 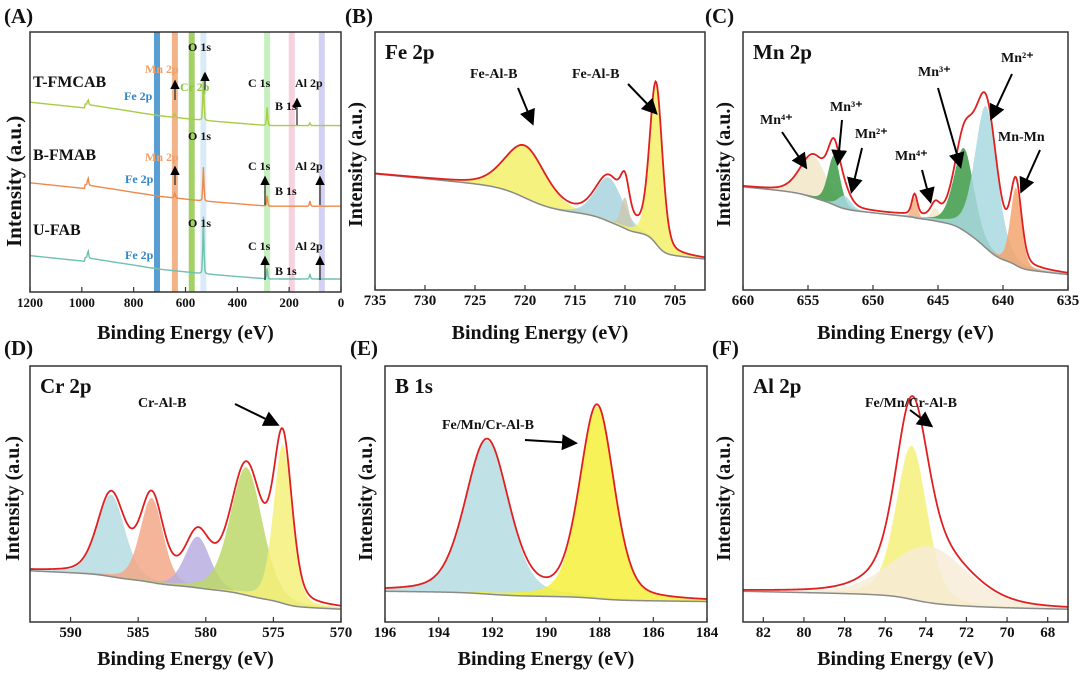 I want to click on x-tick-label: 70, so click(x=1007, y=633).